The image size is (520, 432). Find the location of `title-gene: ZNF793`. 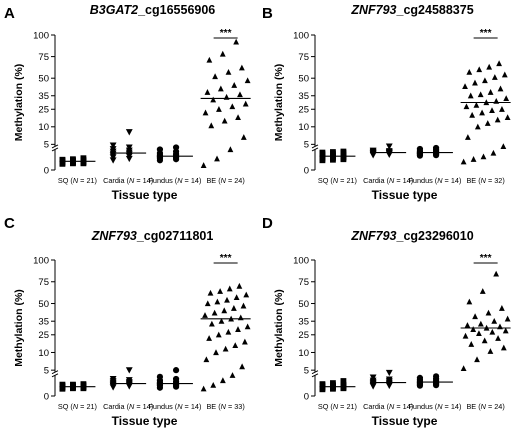

title-gene: ZNF793 is located at coordinates (373, 10).